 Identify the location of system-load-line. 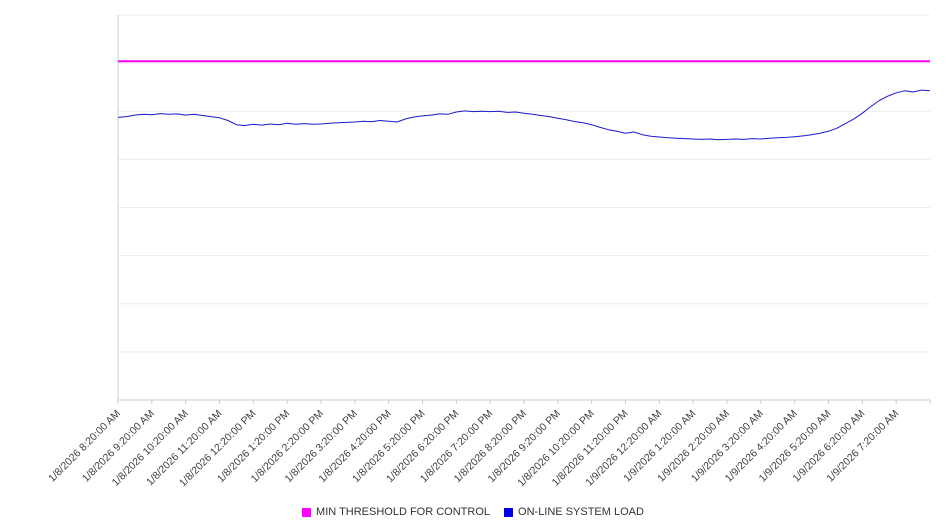
(524, 115).